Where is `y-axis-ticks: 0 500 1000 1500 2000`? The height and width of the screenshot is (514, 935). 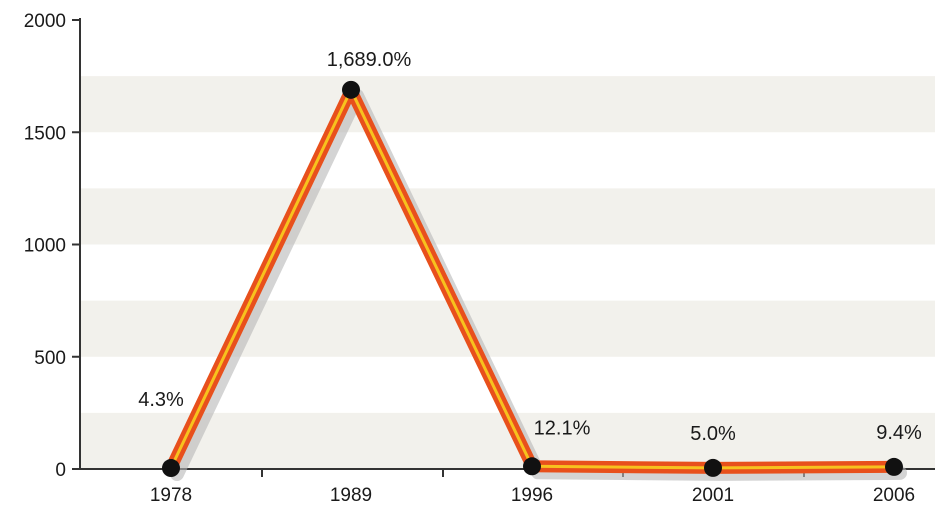
y-axis-ticks: 0 500 1000 1500 2000 is located at coordinates (52, 246).